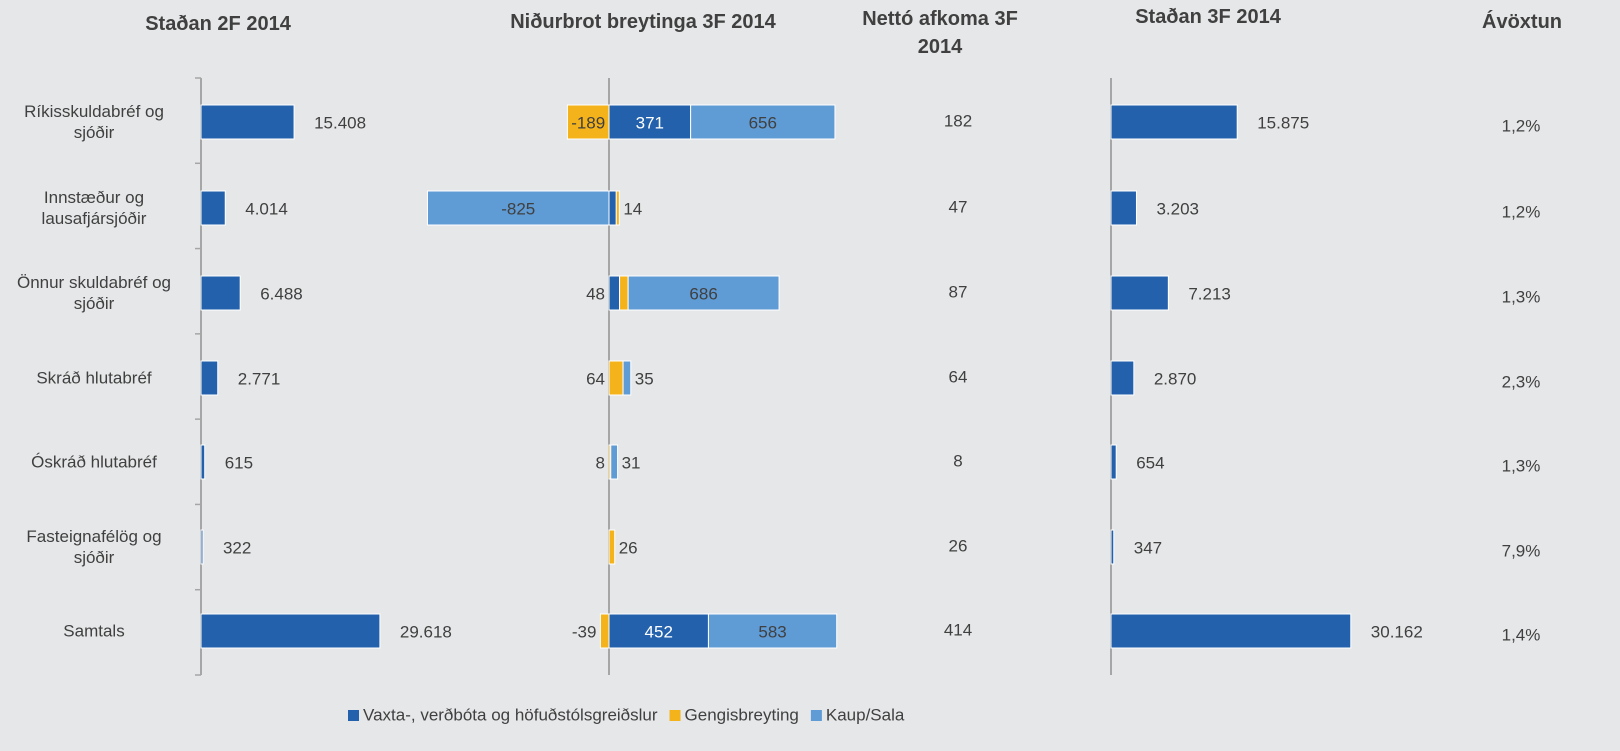  What do you see at coordinates (94, 631) in the screenshot?
I see `category-label: Samtals` at bounding box center [94, 631].